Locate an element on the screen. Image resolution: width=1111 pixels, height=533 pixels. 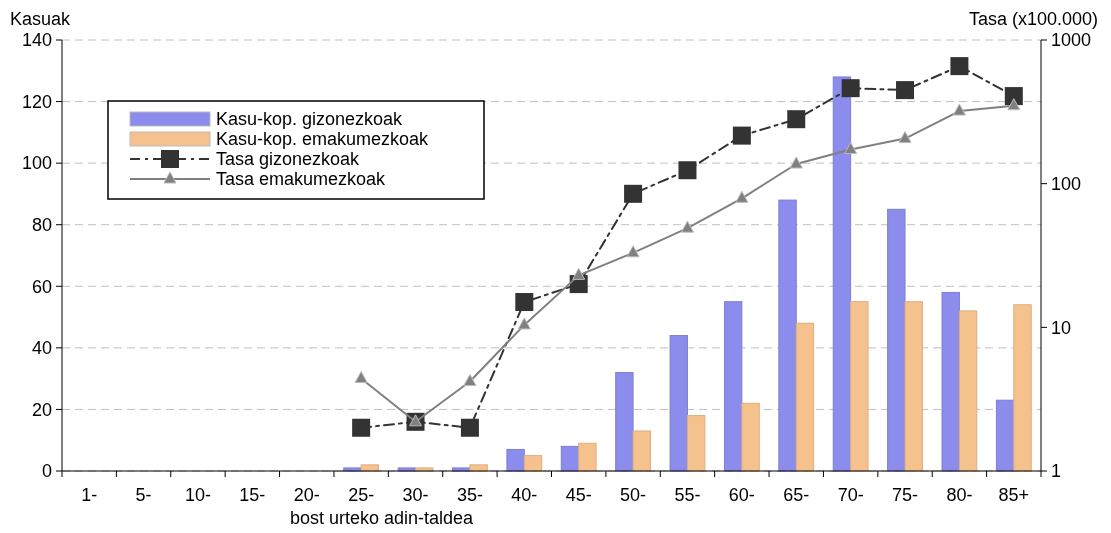
x-tick-label: 35- is located at coordinates (469, 495).